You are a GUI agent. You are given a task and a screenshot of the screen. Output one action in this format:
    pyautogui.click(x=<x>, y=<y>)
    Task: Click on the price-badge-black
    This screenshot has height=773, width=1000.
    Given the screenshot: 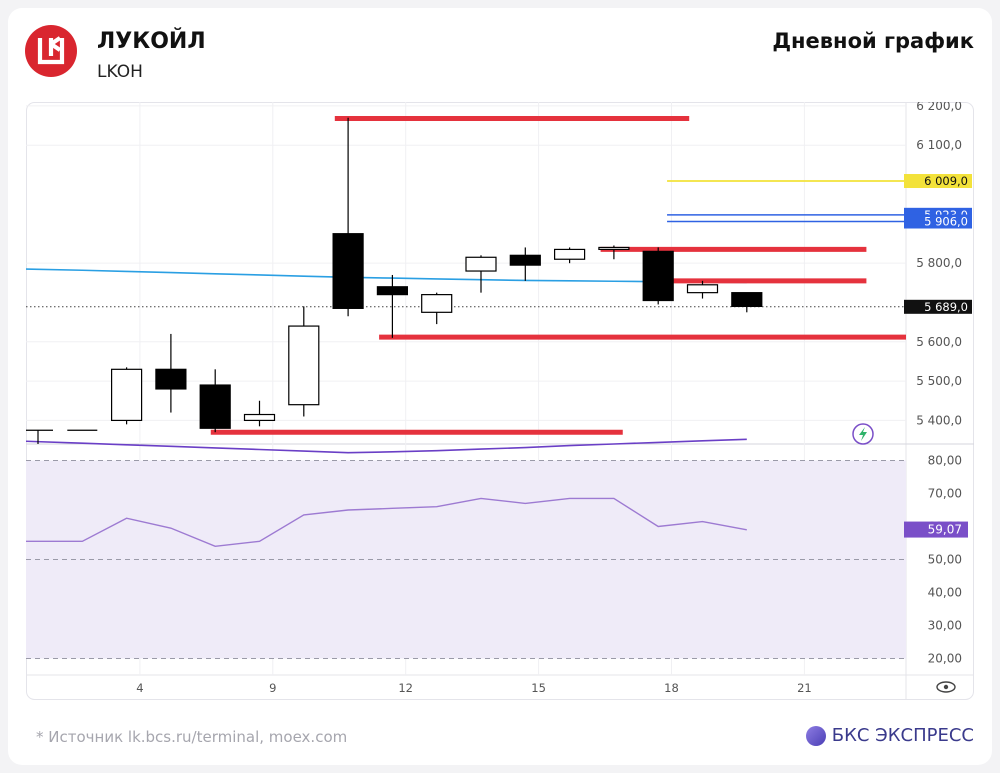 What is the action you would take?
    pyautogui.click(x=938, y=306)
    